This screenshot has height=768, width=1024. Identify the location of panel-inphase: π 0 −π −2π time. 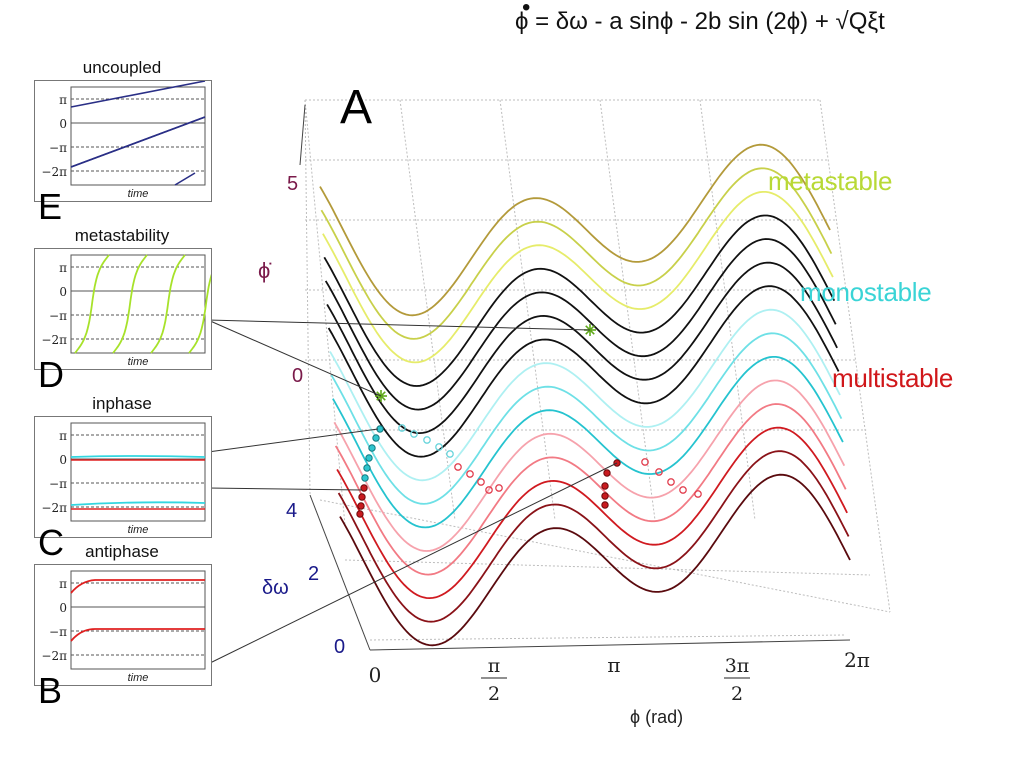
(123, 477).